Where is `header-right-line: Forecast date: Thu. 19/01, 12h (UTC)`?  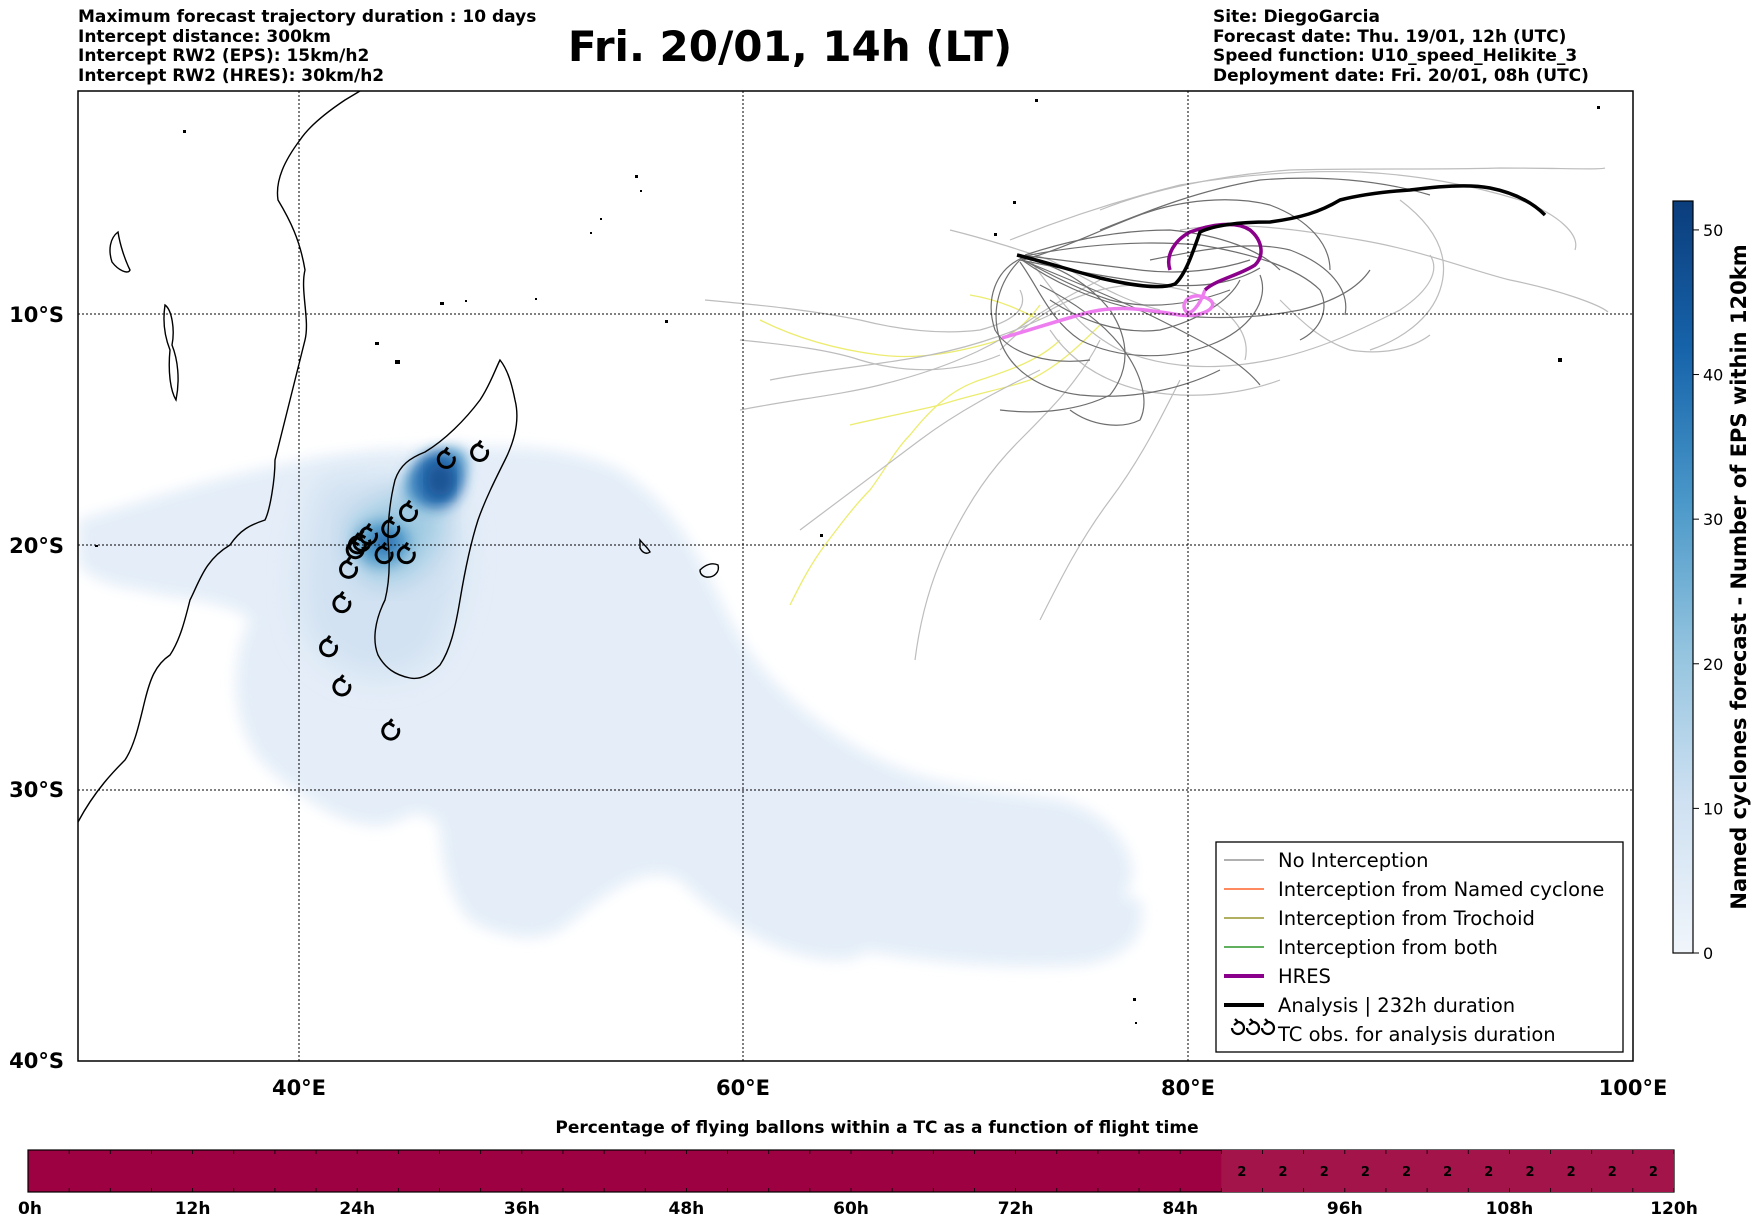 header-right-line: Forecast date: Thu. 19/01, 12h (UTC) is located at coordinates (1390, 36).